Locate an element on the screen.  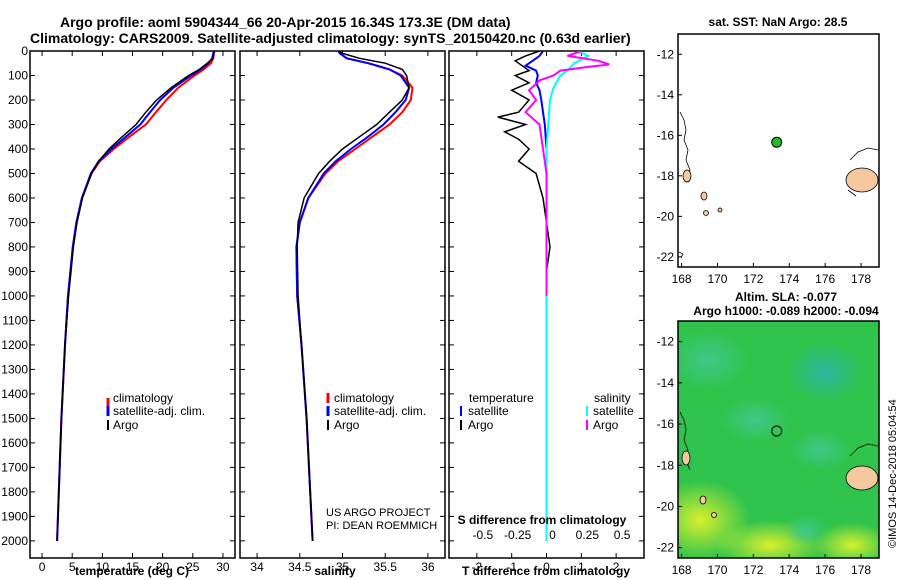
legend-salinity-title: salinity is located at coordinates (612, 398).